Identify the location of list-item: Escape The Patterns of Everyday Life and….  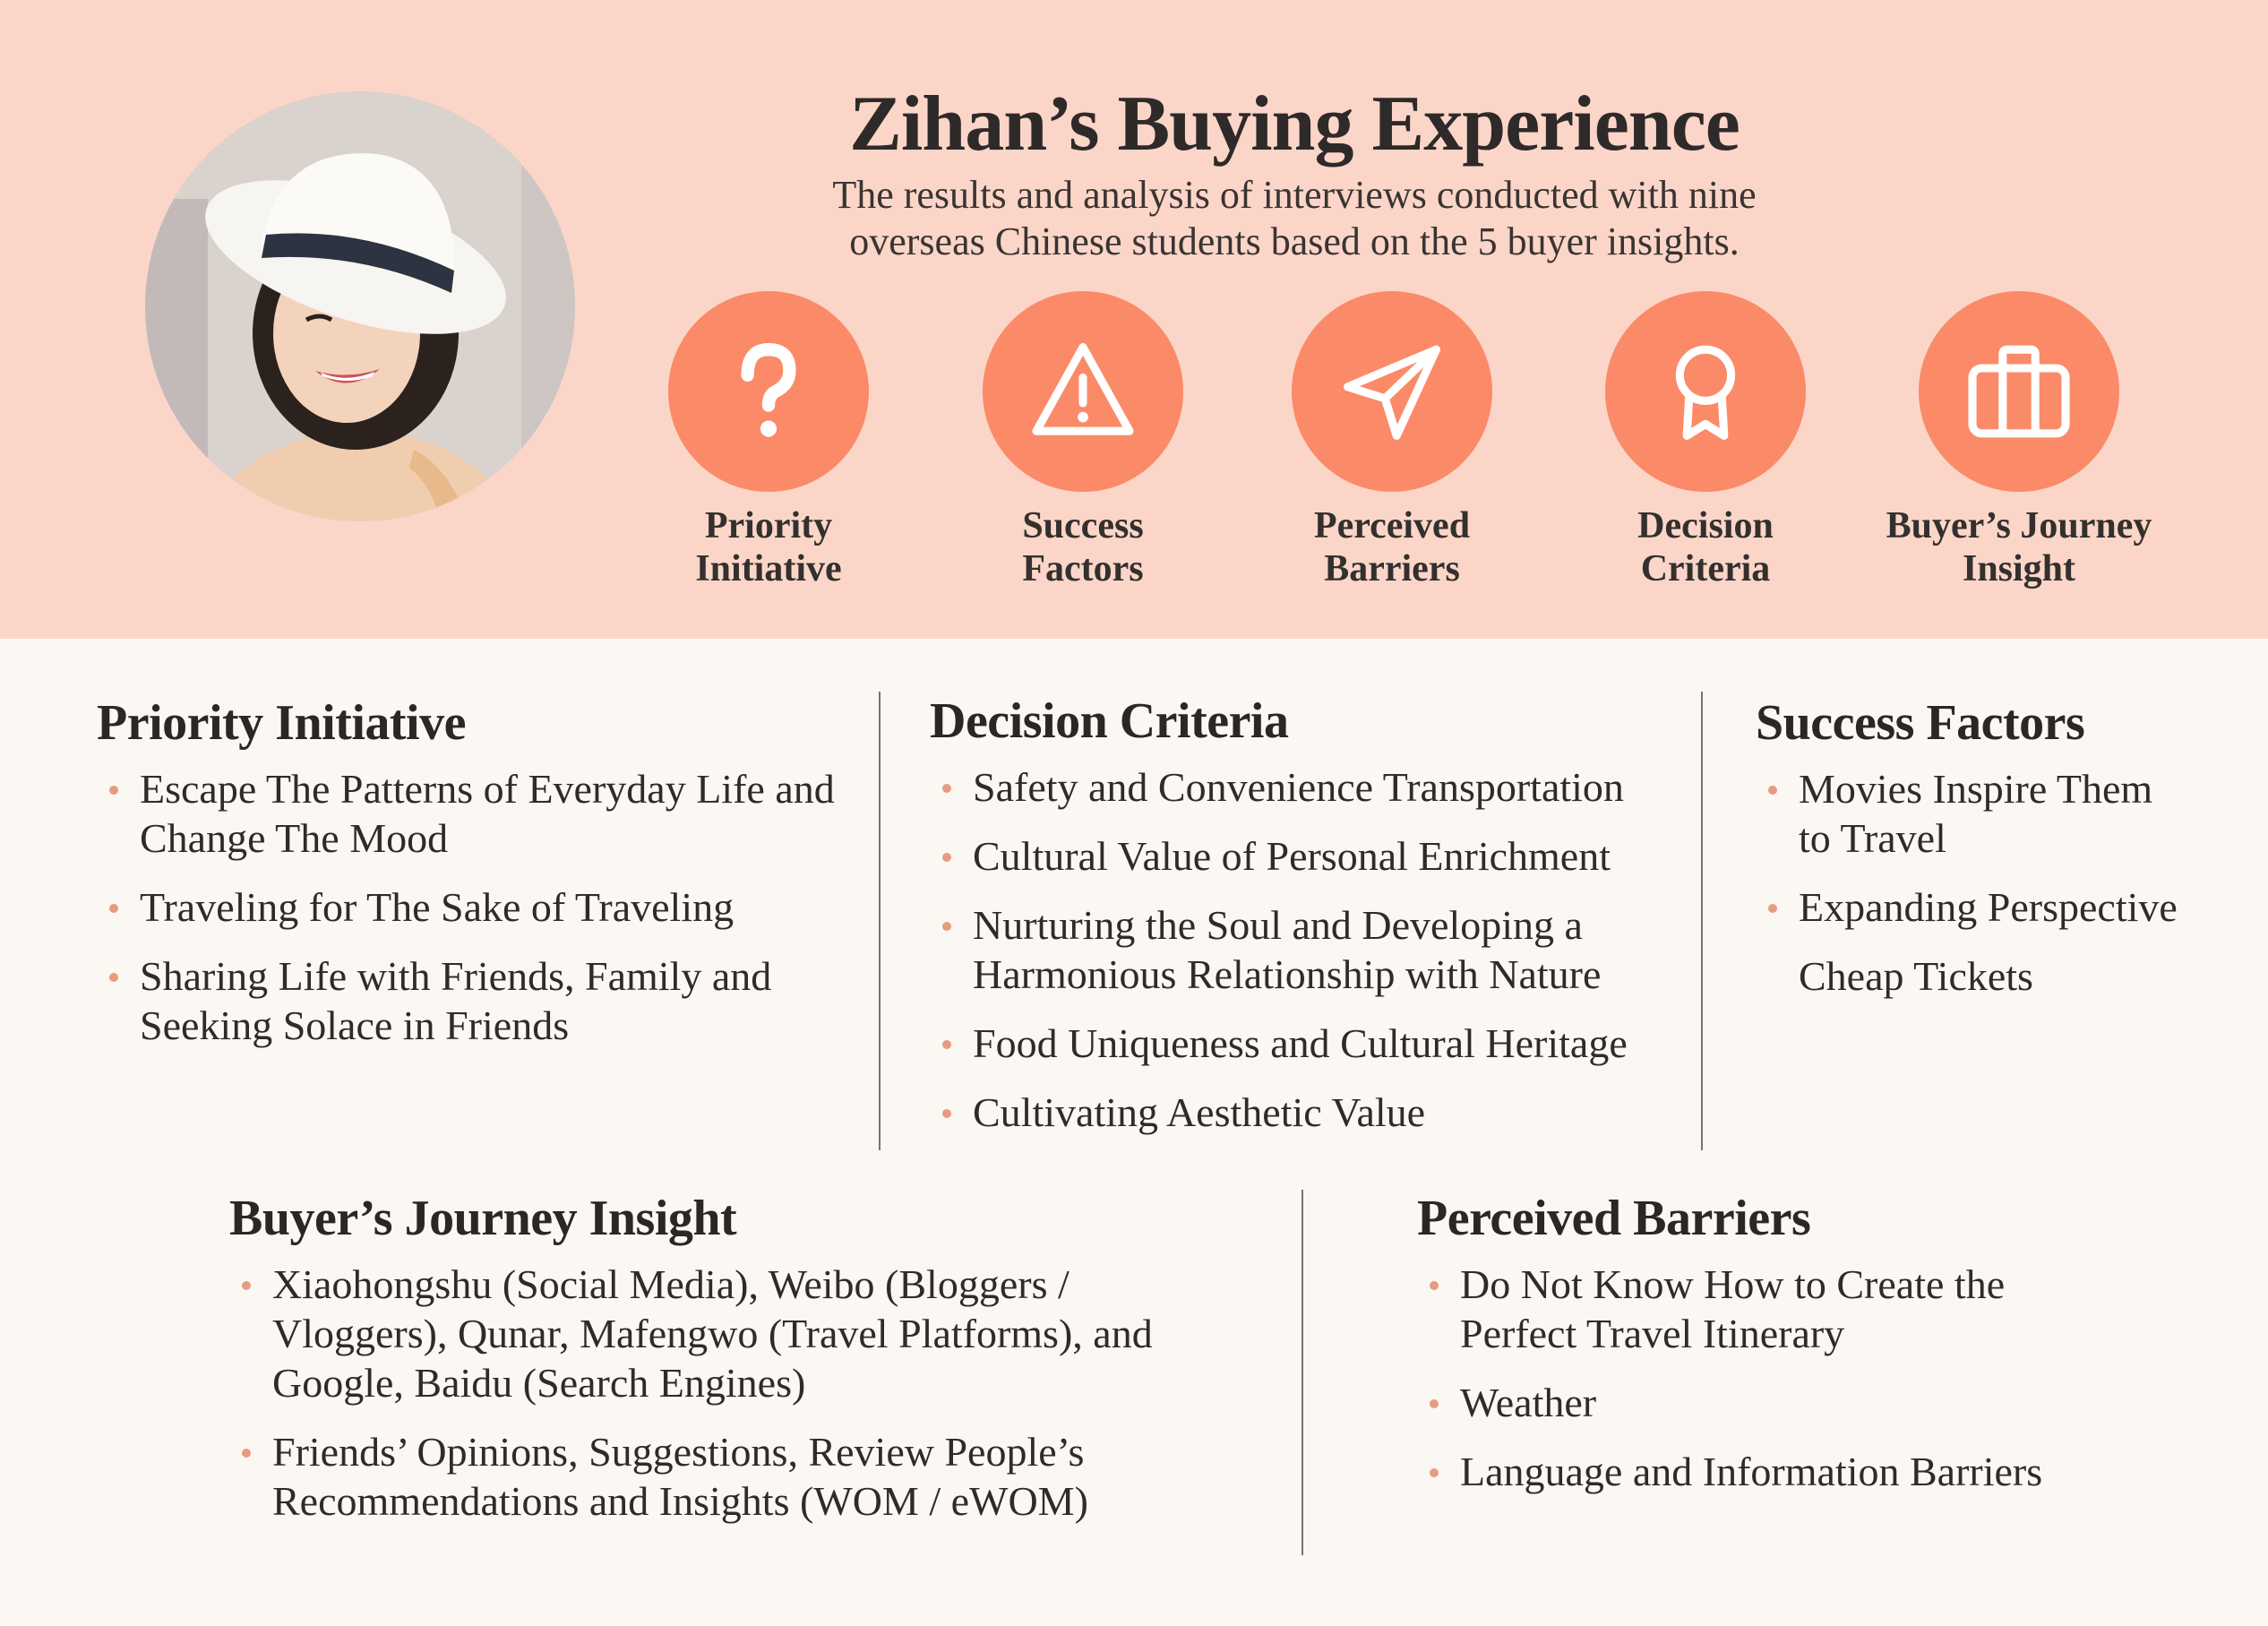
(487, 814).